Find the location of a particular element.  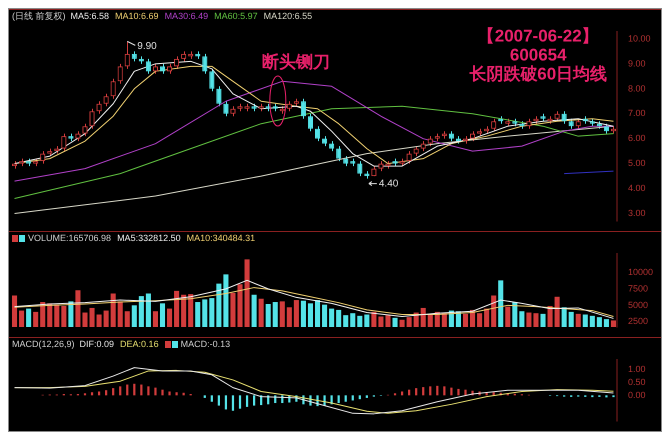

y-tick-label: 9.00 is located at coordinates (637, 63).